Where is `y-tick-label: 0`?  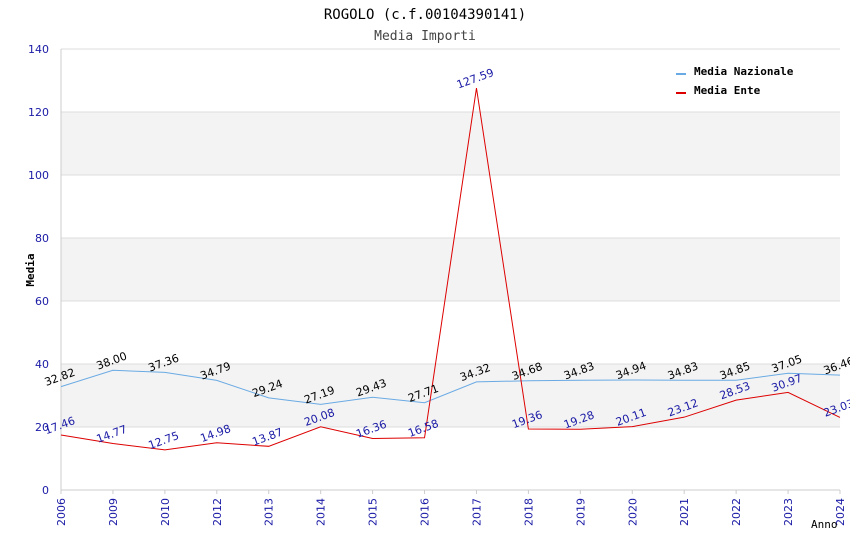 y-tick-label: 0 is located at coordinates (45, 490).